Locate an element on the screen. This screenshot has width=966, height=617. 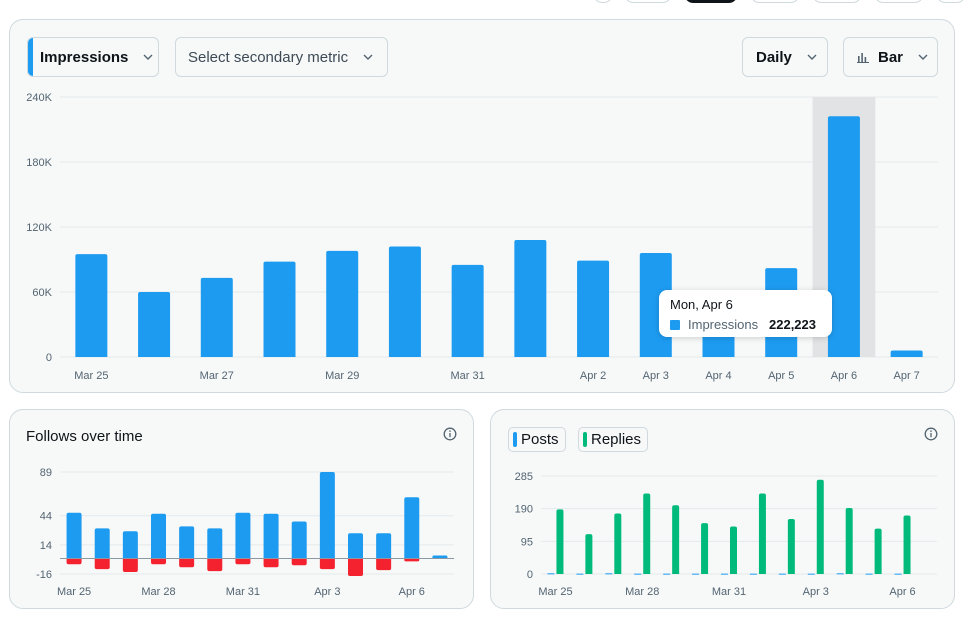
x-tick-label: Apr 2 is located at coordinates (593, 376).